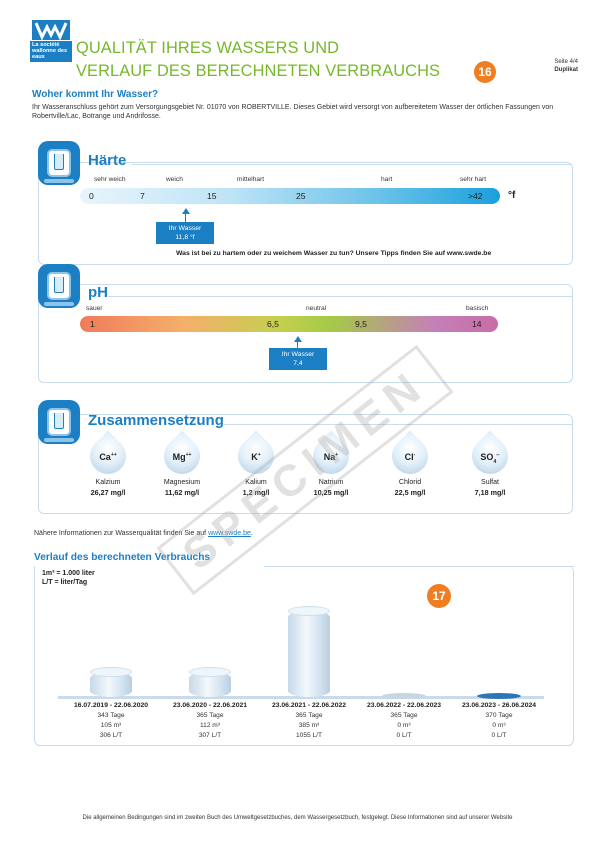 Image resolution: width=595 pixels, height=842 pixels. Describe the element at coordinates (305, 213) in the screenshot. I see `haerte-box` at that location.